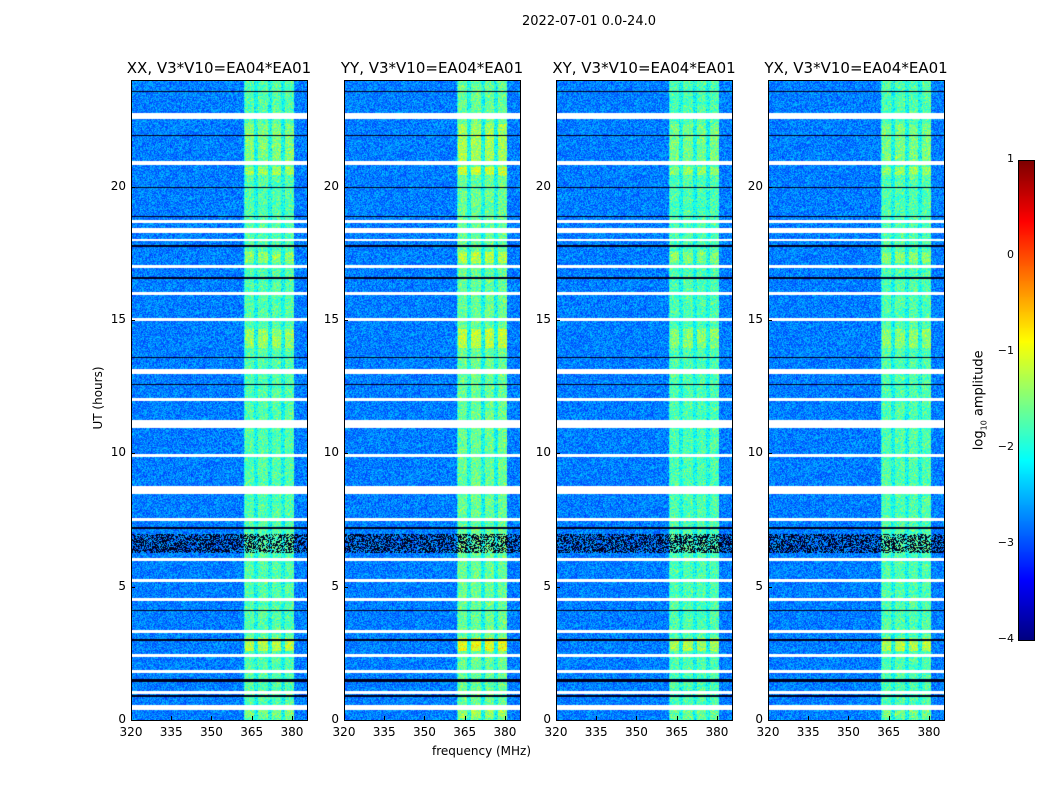 The width and height of the screenshot is (1050, 800). I want to click on colorbar-tick-label: −2, so click(1005, 446).